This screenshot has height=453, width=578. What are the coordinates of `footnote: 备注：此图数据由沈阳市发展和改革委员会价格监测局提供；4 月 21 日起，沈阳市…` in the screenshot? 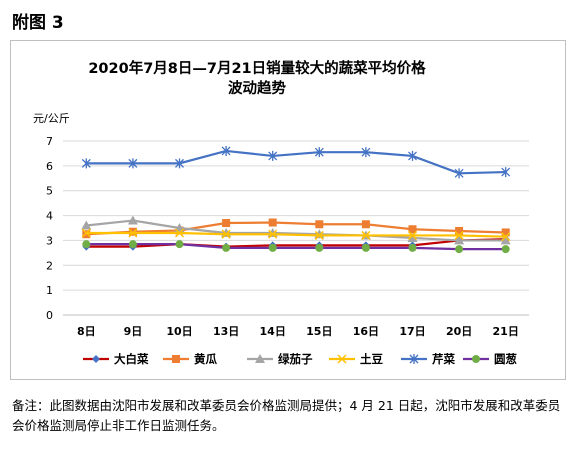 It's located at (286, 415).